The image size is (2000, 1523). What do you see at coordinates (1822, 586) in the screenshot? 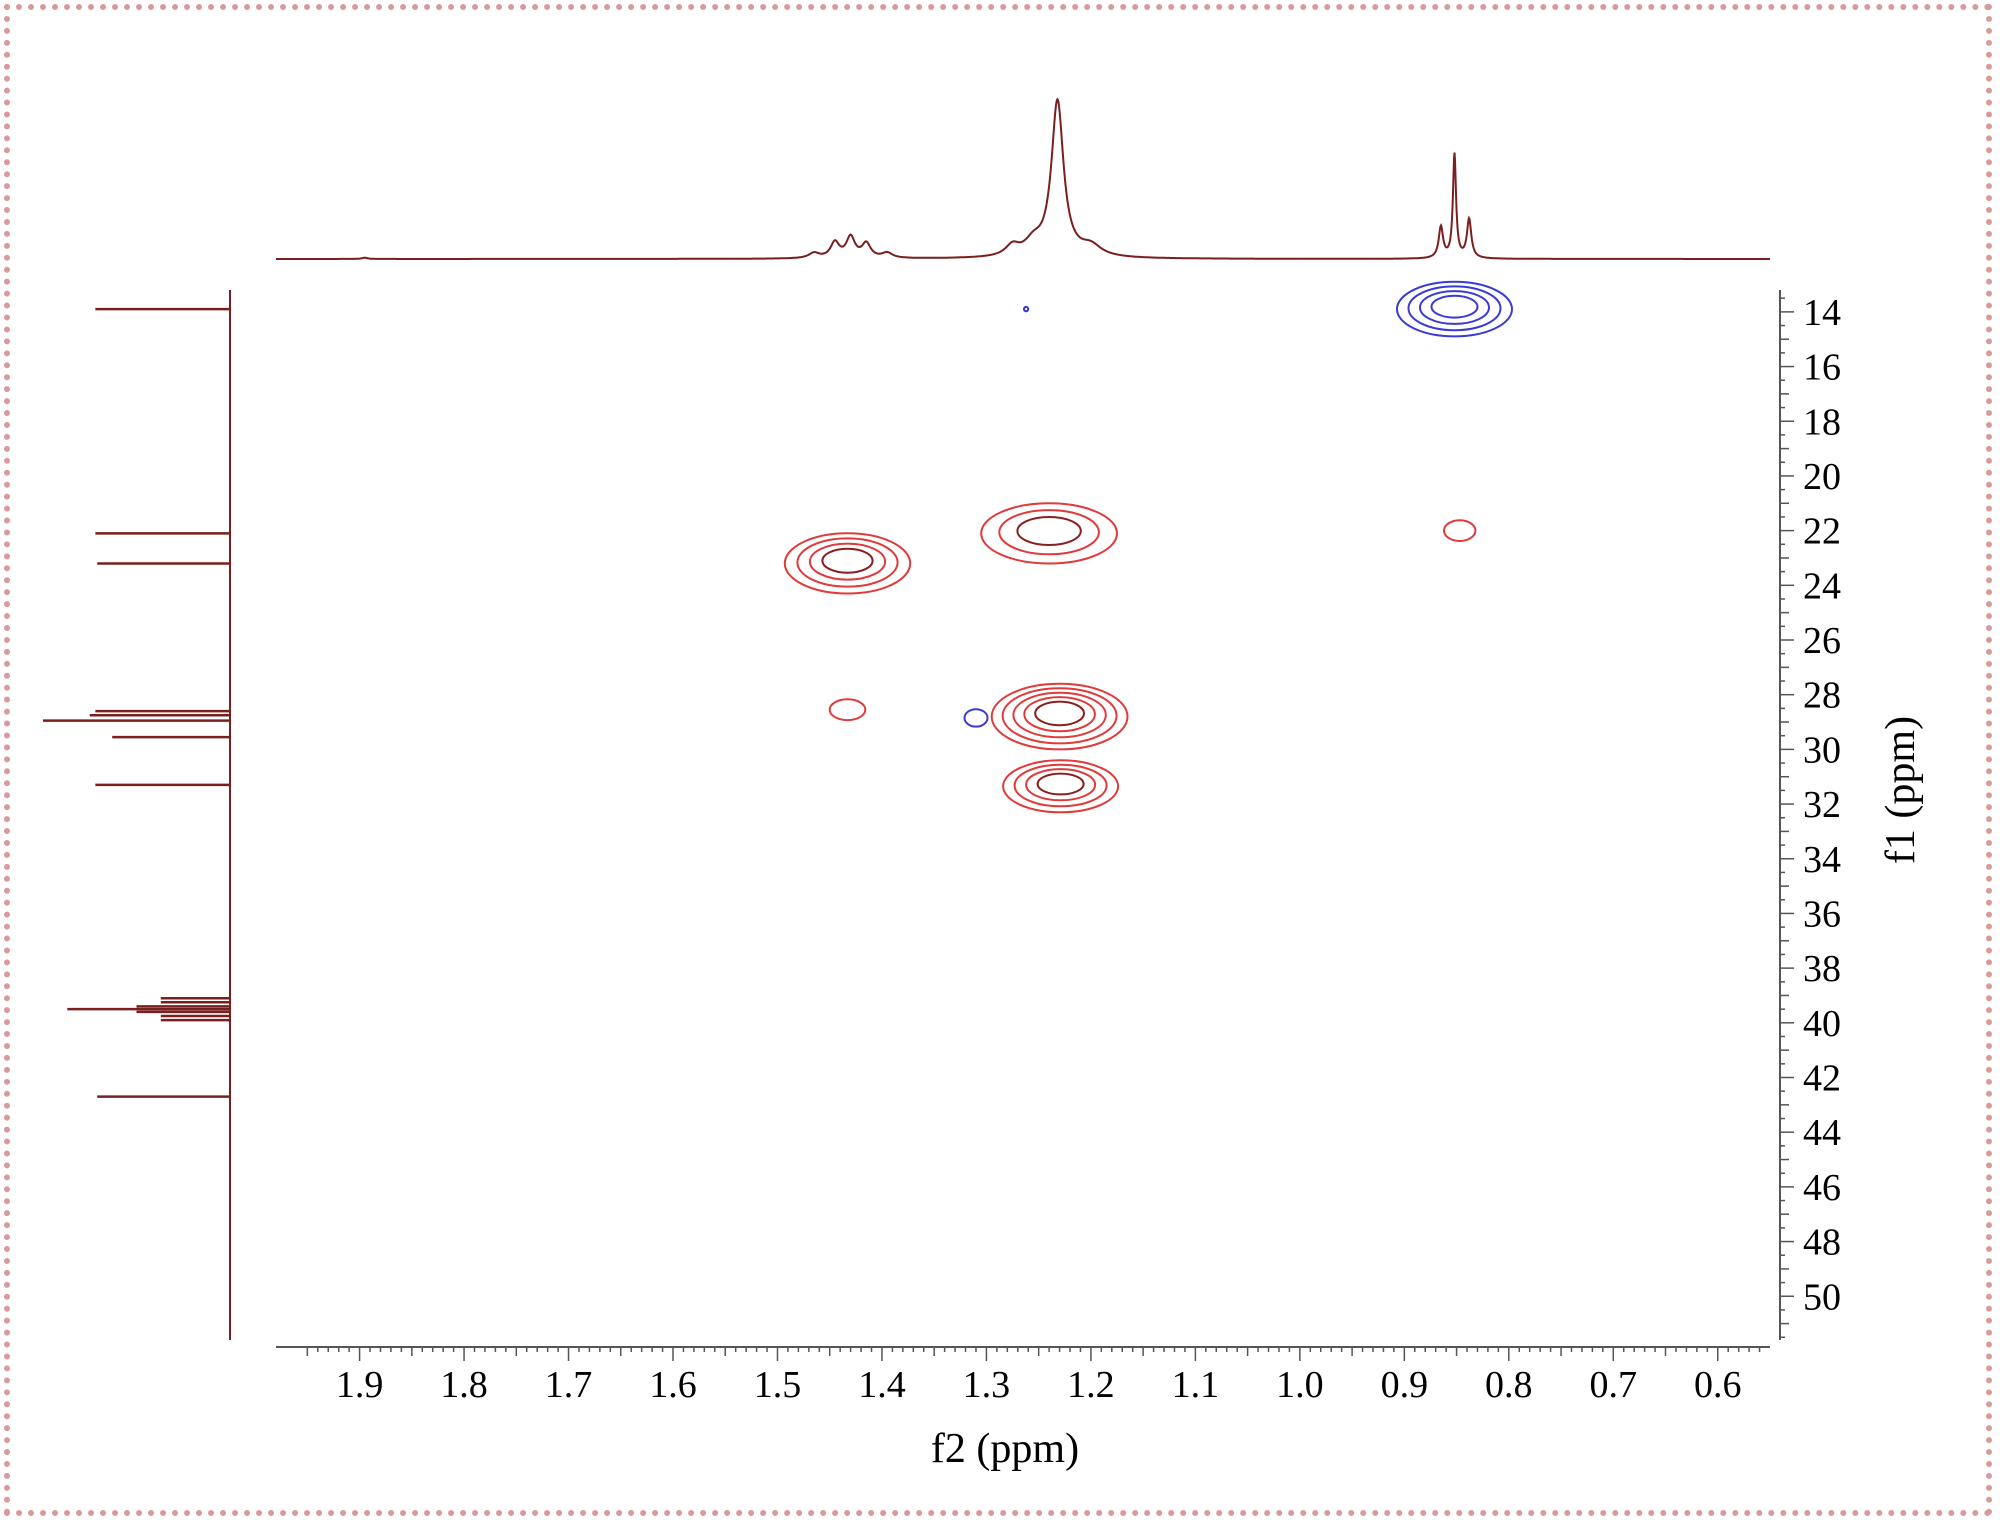
I see `y-tick-label: 24` at bounding box center [1822, 586].